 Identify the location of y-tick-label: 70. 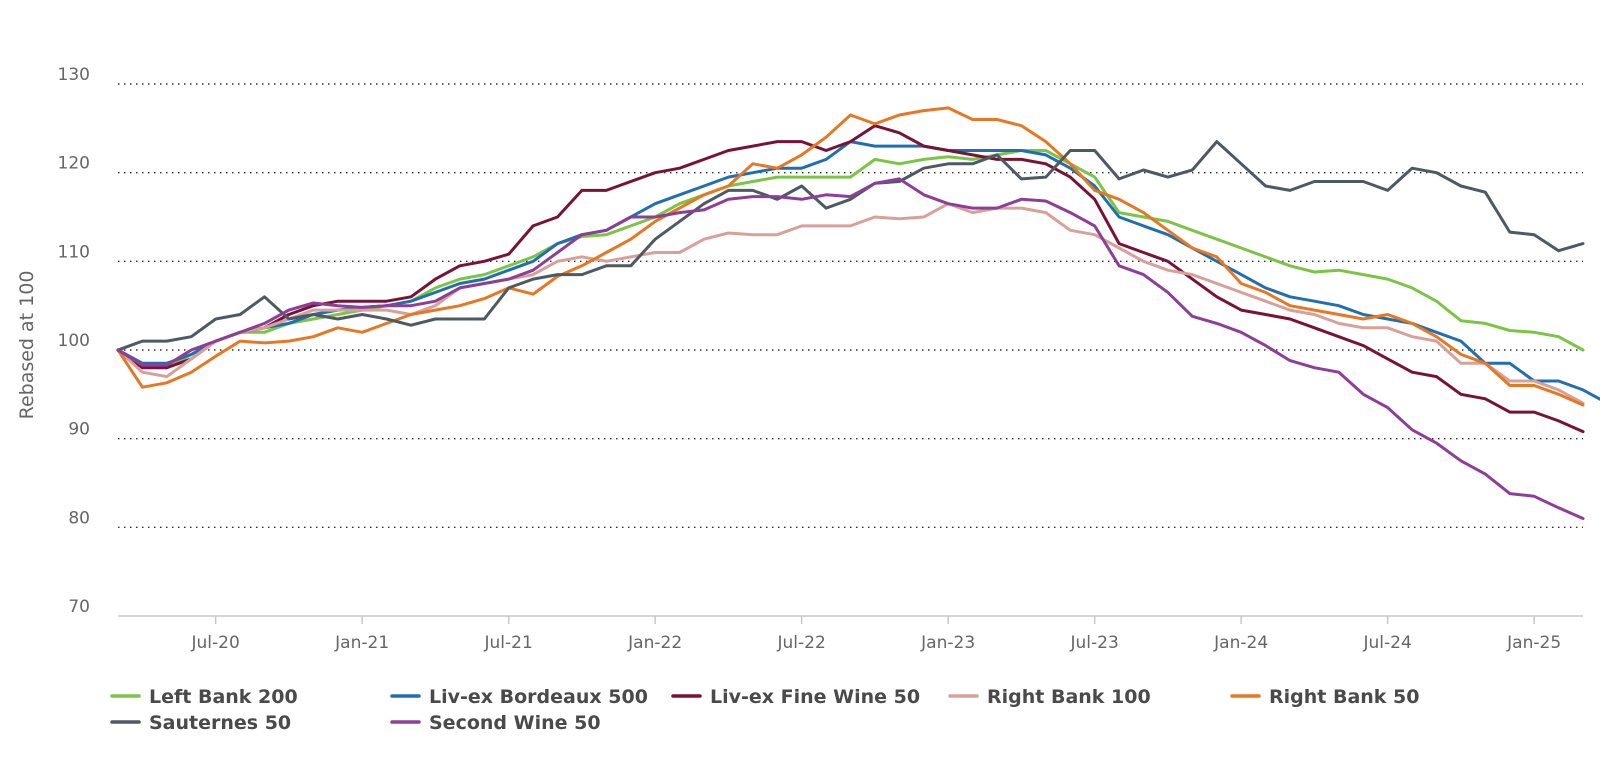
(79, 607).